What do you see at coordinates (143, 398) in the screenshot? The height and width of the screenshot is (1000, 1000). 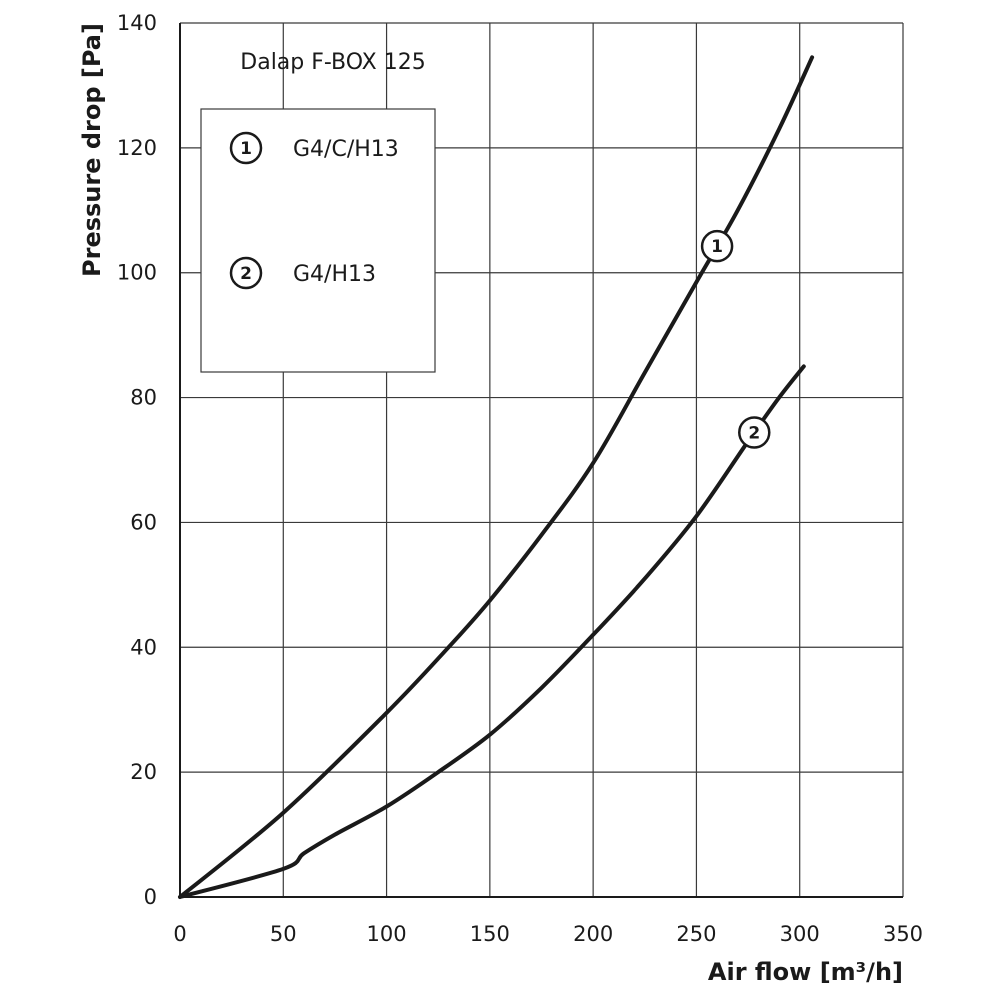 I see `y-tick-label: 80` at bounding box center [143, 398].